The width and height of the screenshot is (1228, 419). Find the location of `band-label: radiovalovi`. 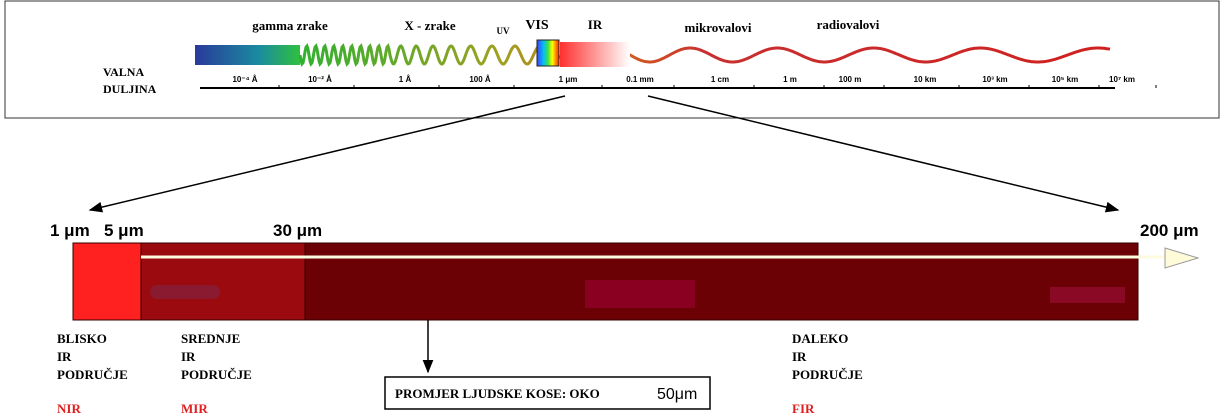

band-label: radiovalovi is located at coordinates (848, 24).